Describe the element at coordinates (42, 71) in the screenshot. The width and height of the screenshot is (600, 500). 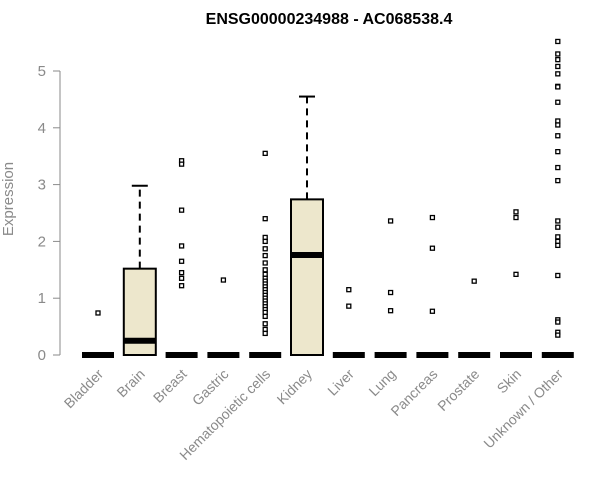
I see `y-tick-label: 5` at that location.